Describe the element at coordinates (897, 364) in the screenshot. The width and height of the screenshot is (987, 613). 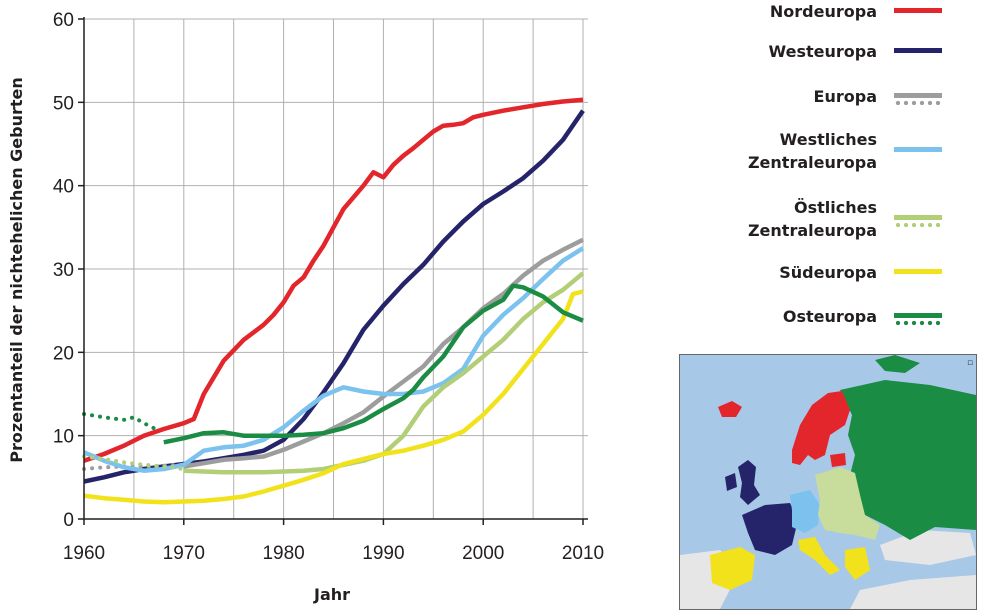
I see `map-region-osteuropa-north` at that location.